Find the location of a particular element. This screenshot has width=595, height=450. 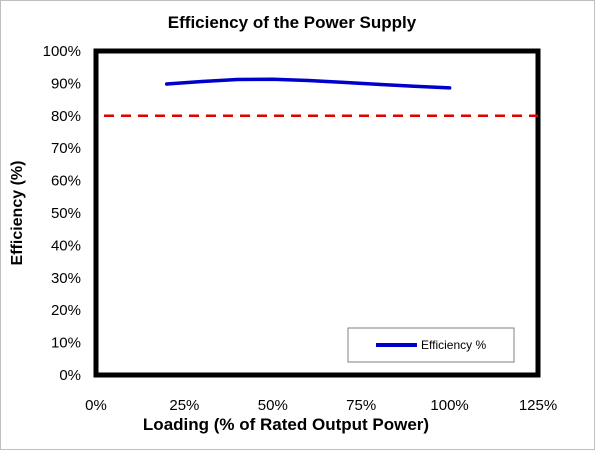

legend-label-efficiency: Efficiency % is located at coordinates (453, 345).